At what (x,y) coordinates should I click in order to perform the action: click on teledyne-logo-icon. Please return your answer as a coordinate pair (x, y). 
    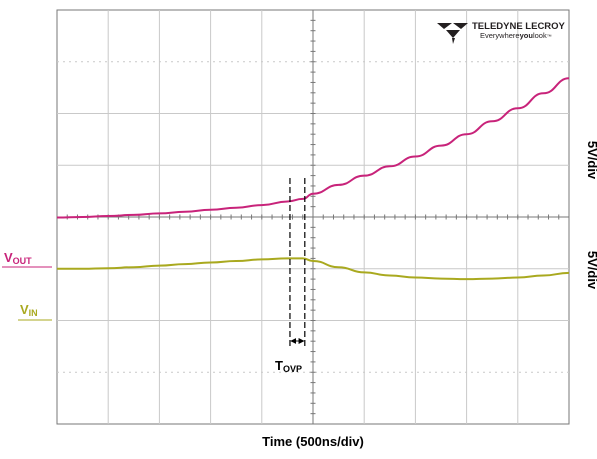
    Looking at the image, I should click on (452, 33).